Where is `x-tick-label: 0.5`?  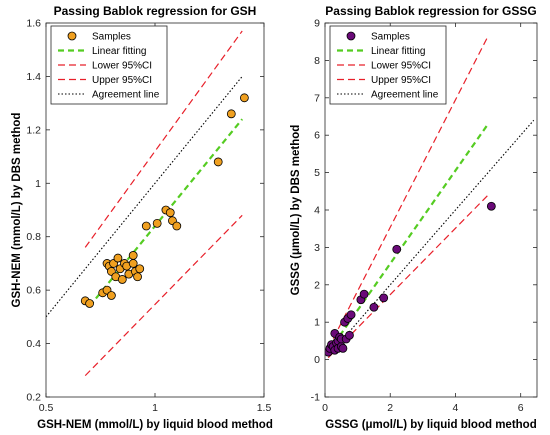
x-tick-label: 0.5 is located at coordinates (46, 408).